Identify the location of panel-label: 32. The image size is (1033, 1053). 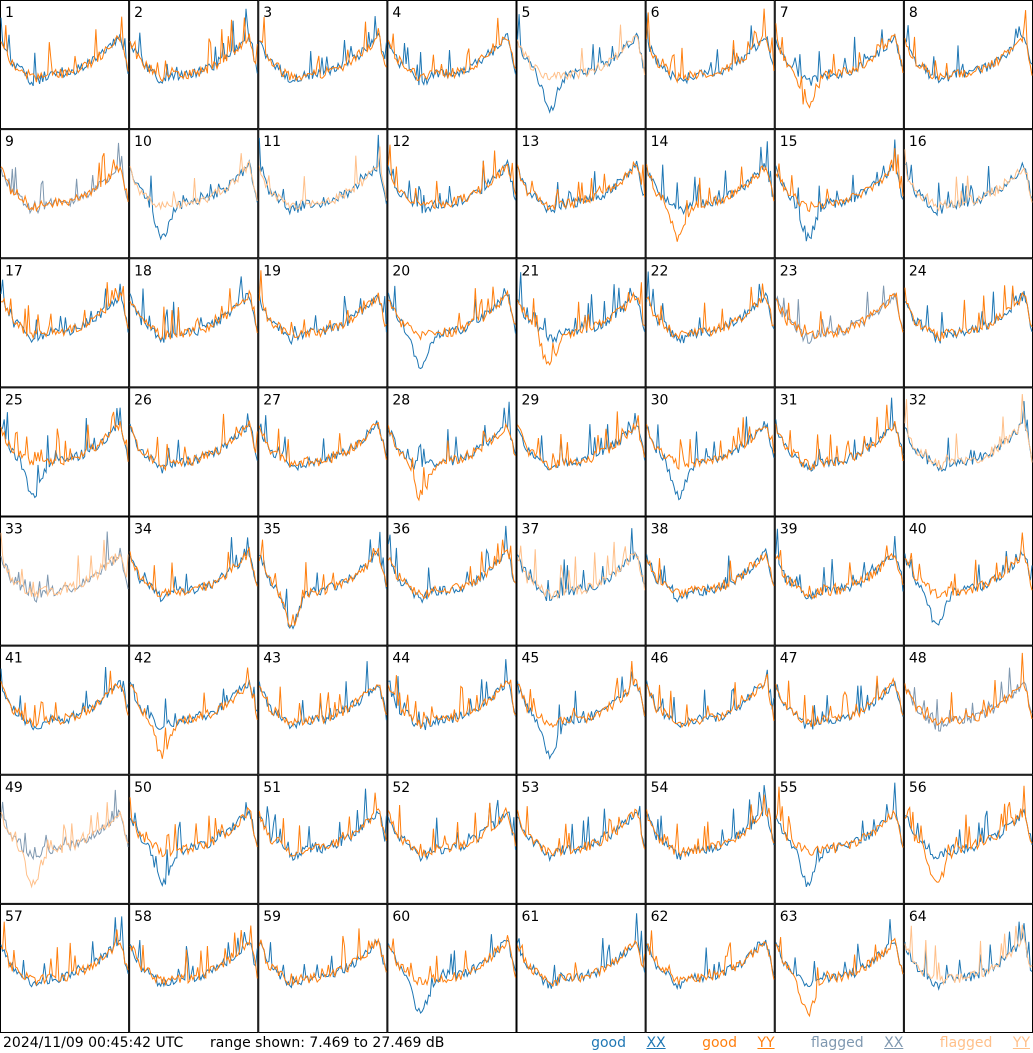
(918, 400).